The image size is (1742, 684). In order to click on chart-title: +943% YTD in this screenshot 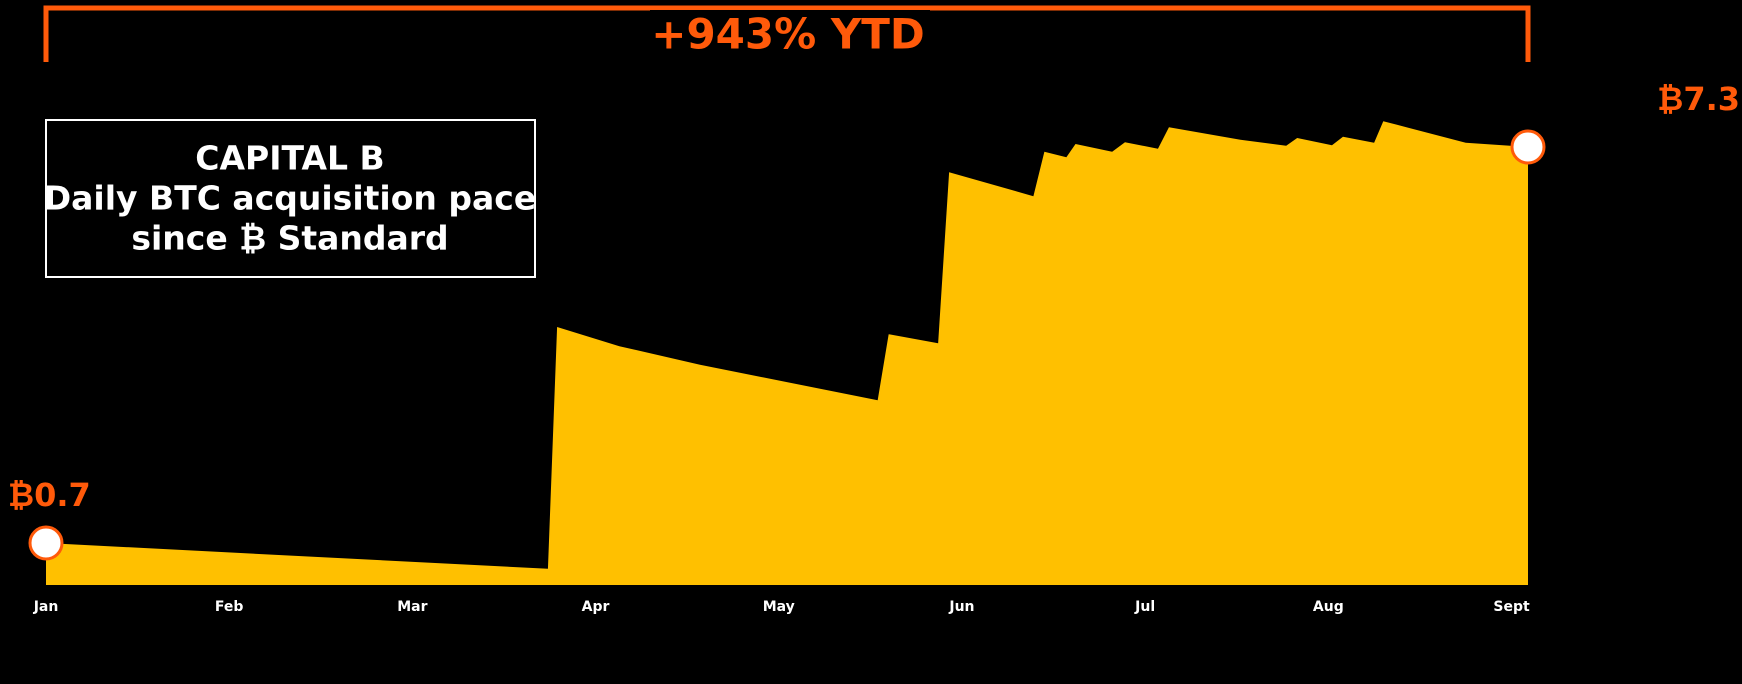, I will do `click(788, 34)`.